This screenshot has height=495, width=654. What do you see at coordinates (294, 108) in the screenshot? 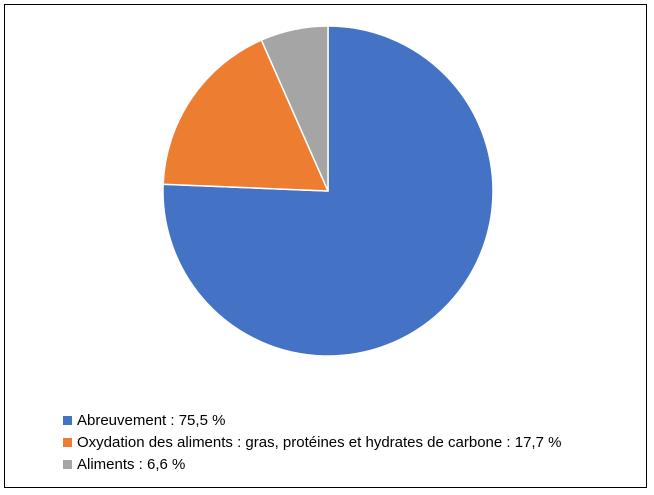
I see `pie-slice-aliments` at bounding box center [294, 108].